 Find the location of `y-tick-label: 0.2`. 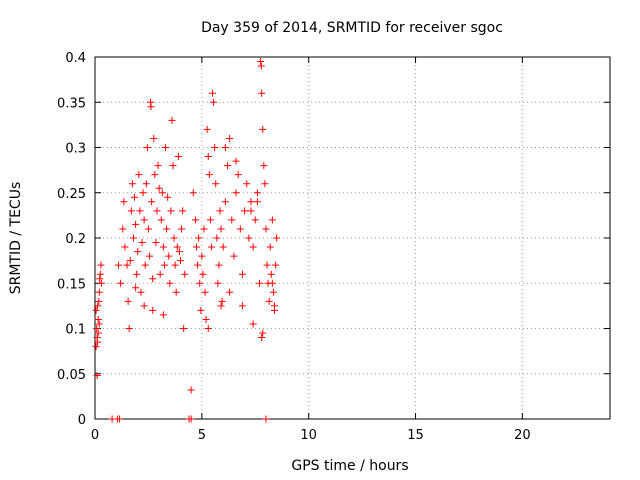

y-tick-label: 0.2 is located at coordinates (75, 239).